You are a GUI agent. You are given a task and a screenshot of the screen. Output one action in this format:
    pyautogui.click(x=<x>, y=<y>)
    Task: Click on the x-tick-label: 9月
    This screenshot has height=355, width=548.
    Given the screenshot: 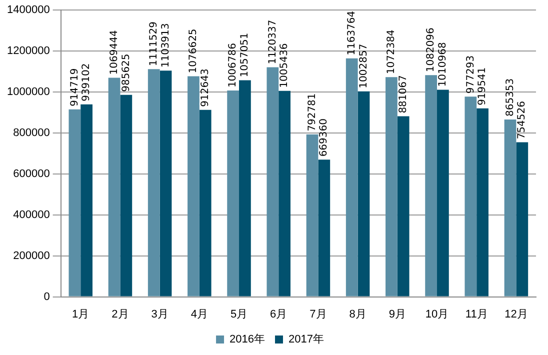 What is the action you would take?
    pyautogui.click(x=397, y=314)
    